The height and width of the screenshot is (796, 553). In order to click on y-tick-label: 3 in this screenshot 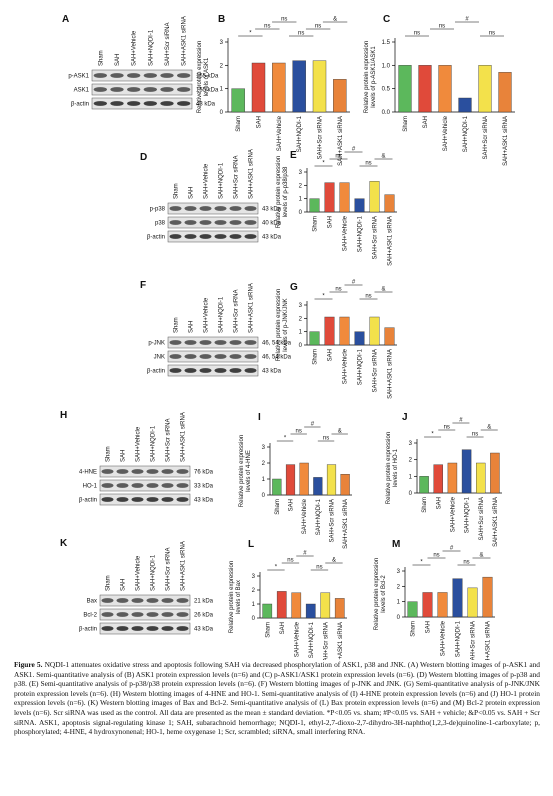, I will do `click(301, 306)`.